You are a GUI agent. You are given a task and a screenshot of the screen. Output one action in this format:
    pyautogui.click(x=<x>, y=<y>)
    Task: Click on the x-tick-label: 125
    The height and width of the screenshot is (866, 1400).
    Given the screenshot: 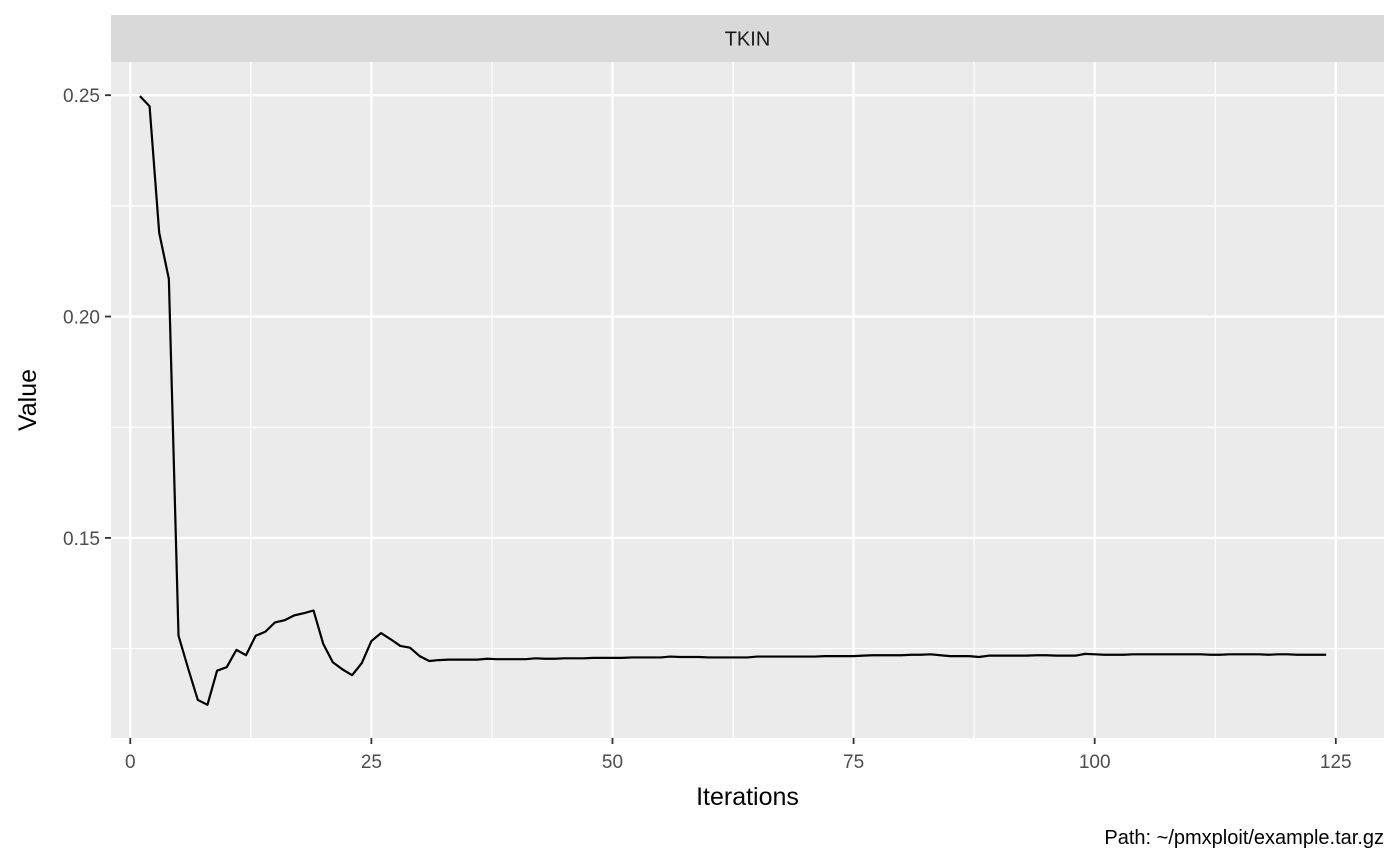 What is the action you would take?
    pyautogui.click(x=1336, y=762)
    